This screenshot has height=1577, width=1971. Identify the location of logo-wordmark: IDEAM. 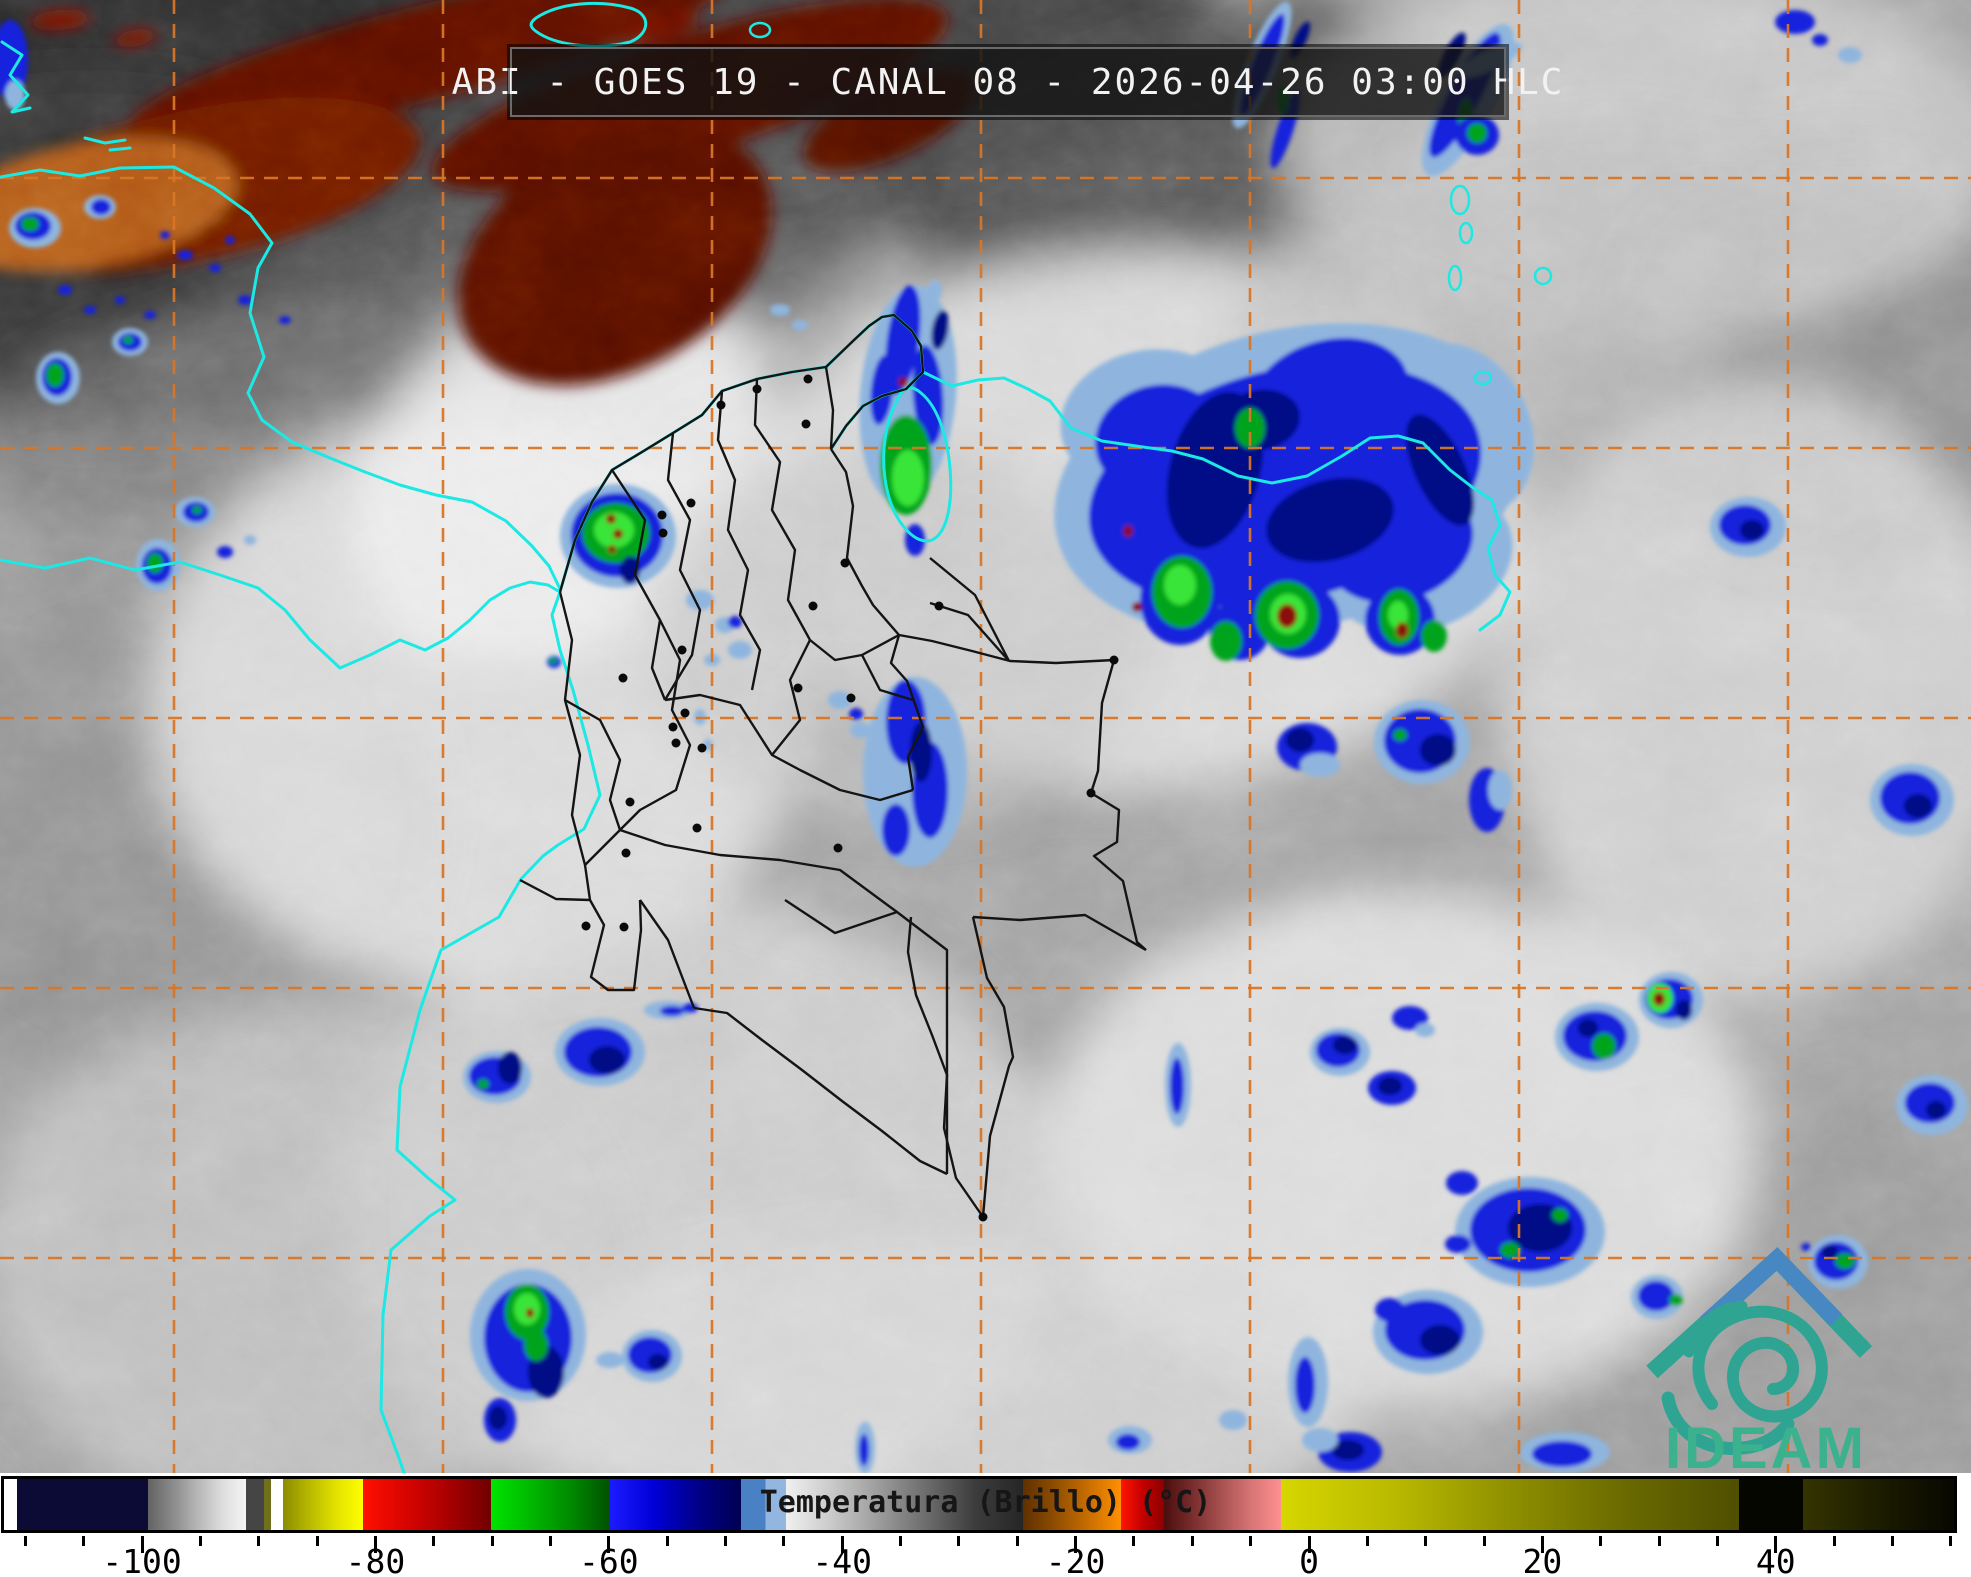
(1766, 1444).